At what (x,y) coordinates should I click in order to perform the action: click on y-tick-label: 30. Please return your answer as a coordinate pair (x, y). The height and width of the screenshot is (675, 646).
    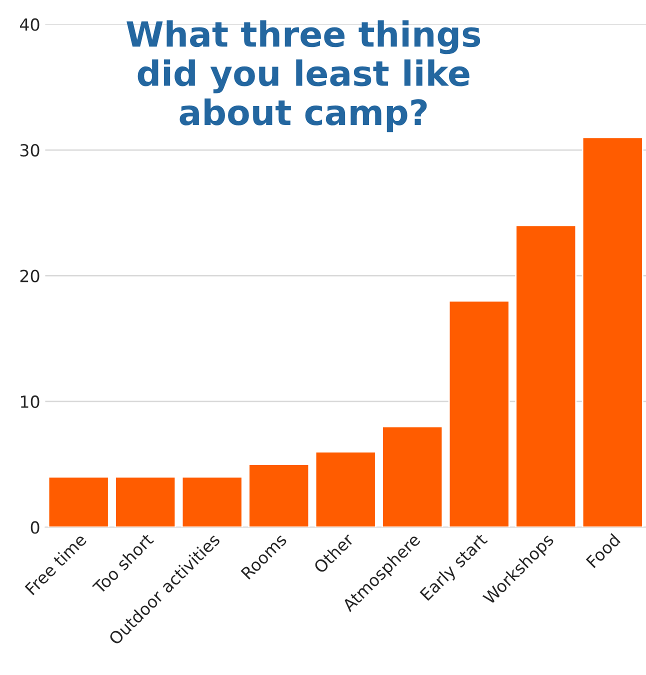
    Looking at the image, I should click on (30, 150).